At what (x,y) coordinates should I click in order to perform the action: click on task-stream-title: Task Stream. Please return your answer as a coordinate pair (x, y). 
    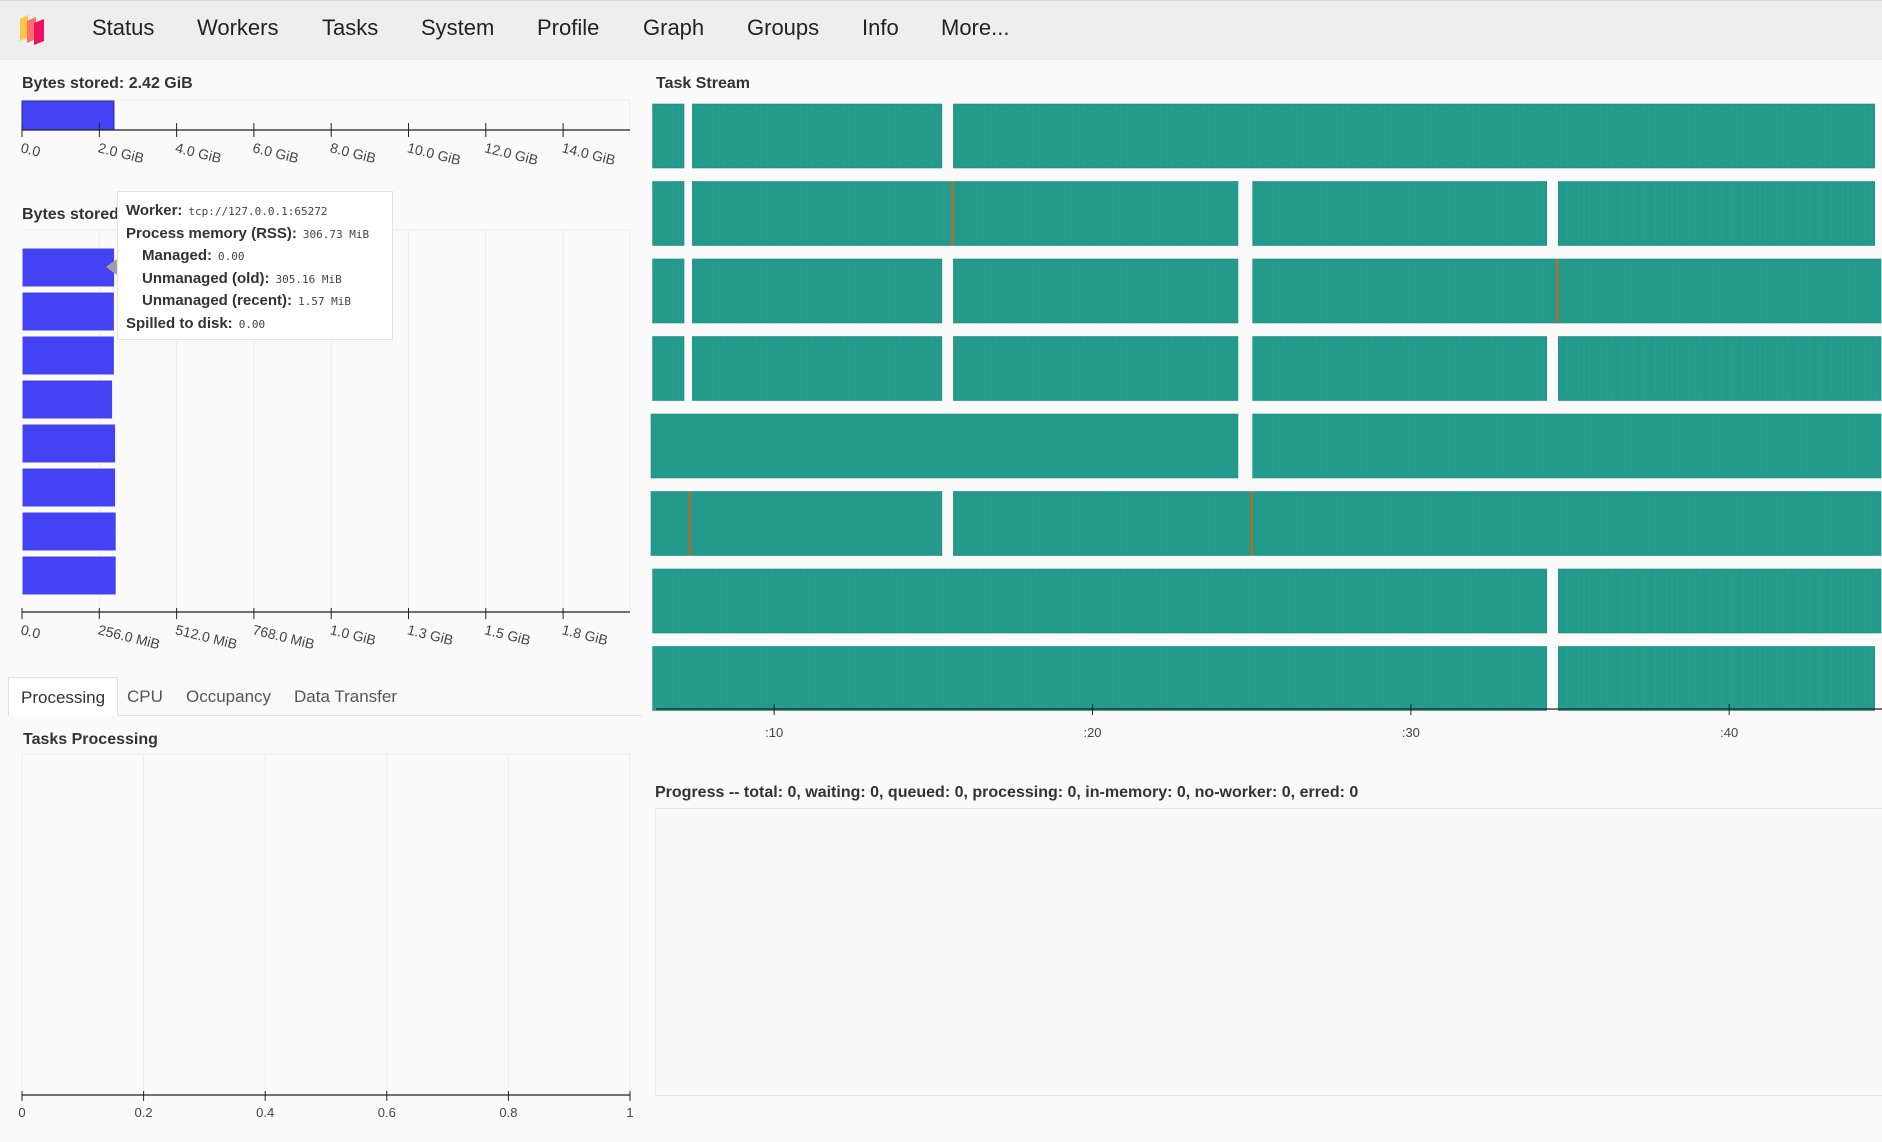
    Looking at the image, I should click on (703, 83).